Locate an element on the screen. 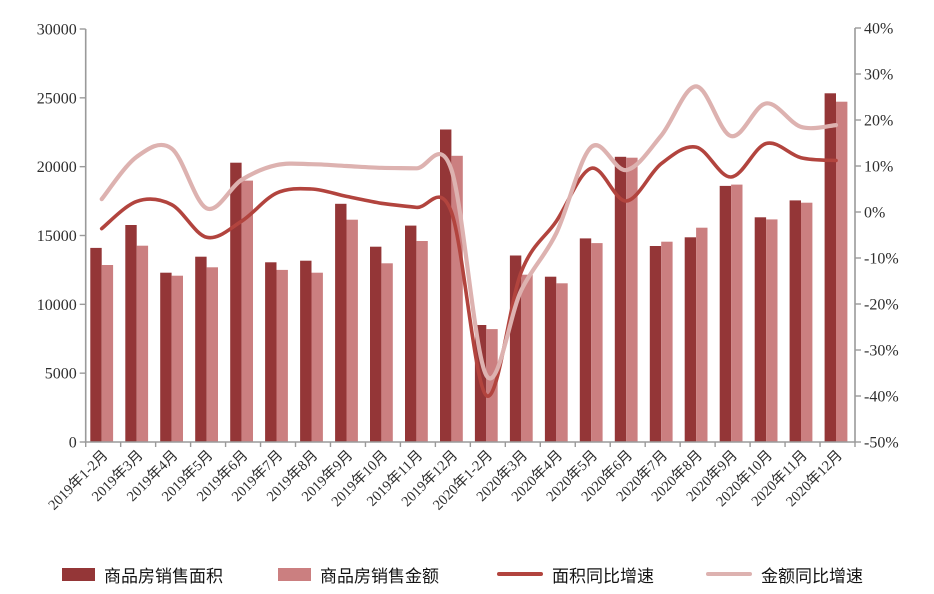 The width and height of the screenshot is (934, 594). legend-label-sales-value: 商品房销售金额 is located at coordinates (379, 576).